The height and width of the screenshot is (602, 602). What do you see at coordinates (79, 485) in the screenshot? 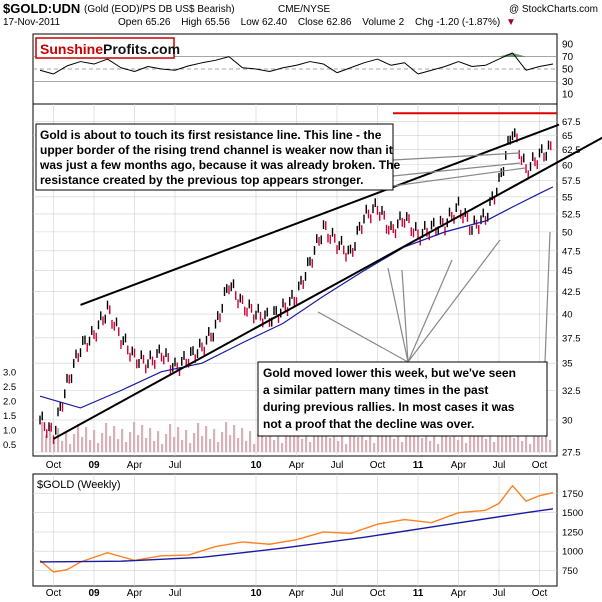
I see `weekly-panel-title: $GOLD (Weekly)` at bounding box center [79, 485].